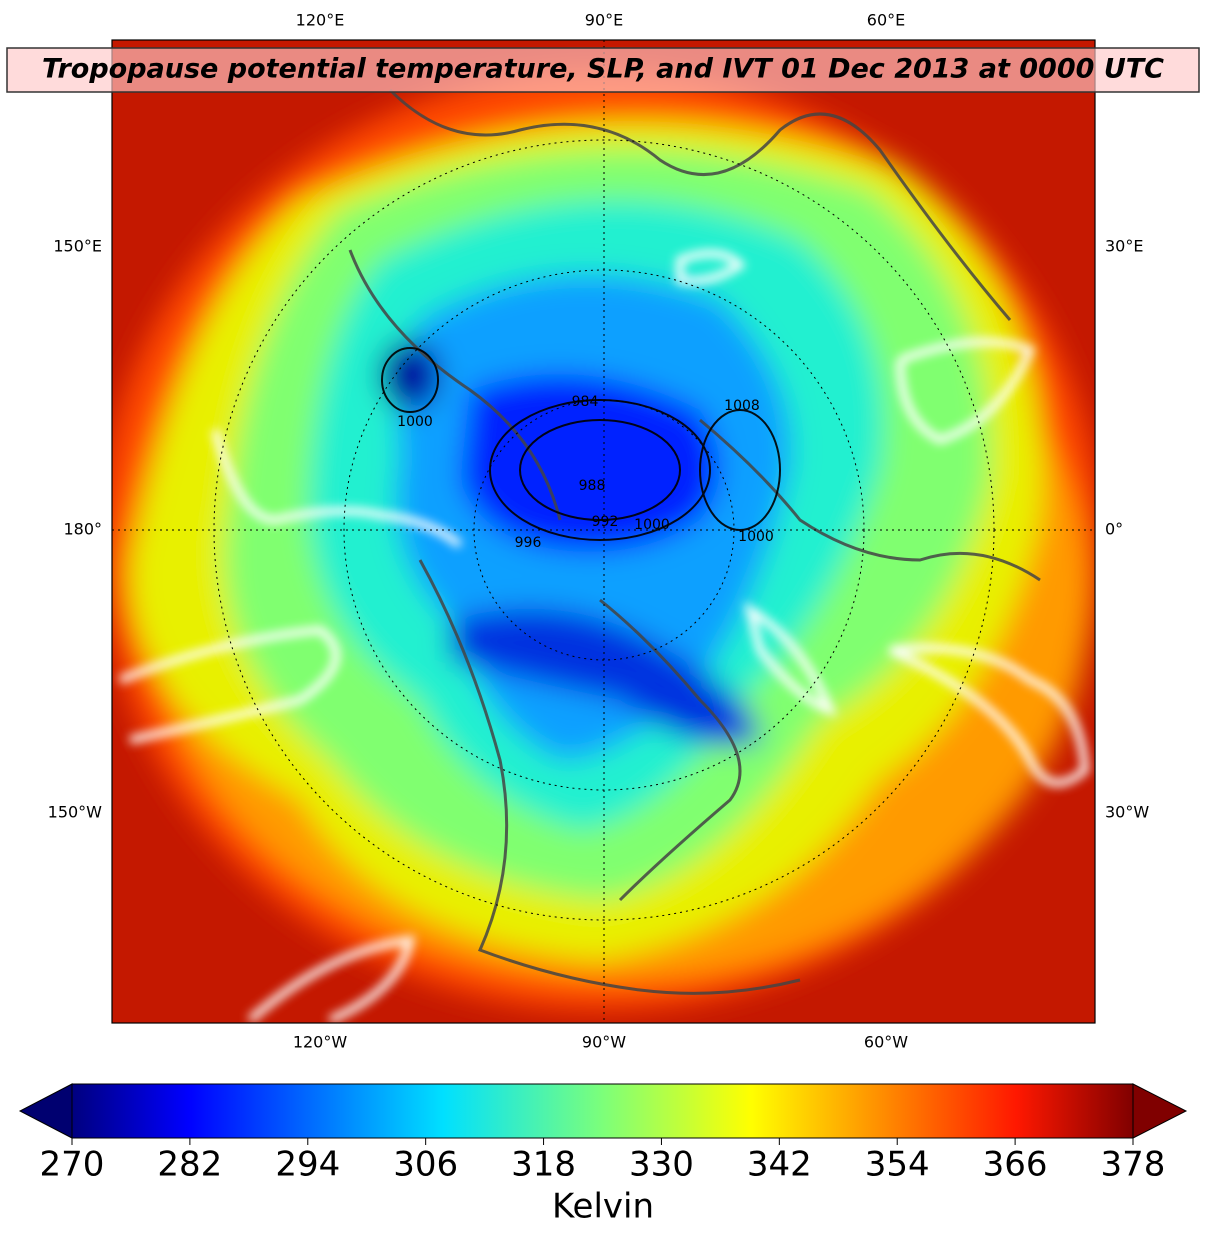 The height and width of the screenshot is (1238, 1206). Describe the element at coordinates (1160, 1111) in the screenshot. I see `colorbar-extend-high` at that location.